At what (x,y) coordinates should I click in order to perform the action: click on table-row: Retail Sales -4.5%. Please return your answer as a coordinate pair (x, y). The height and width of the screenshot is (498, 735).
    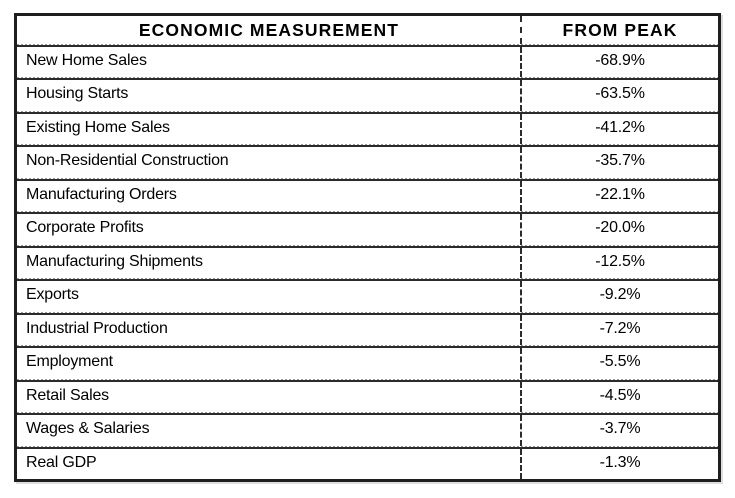
    Looking at the image, I should click on (367, 397).